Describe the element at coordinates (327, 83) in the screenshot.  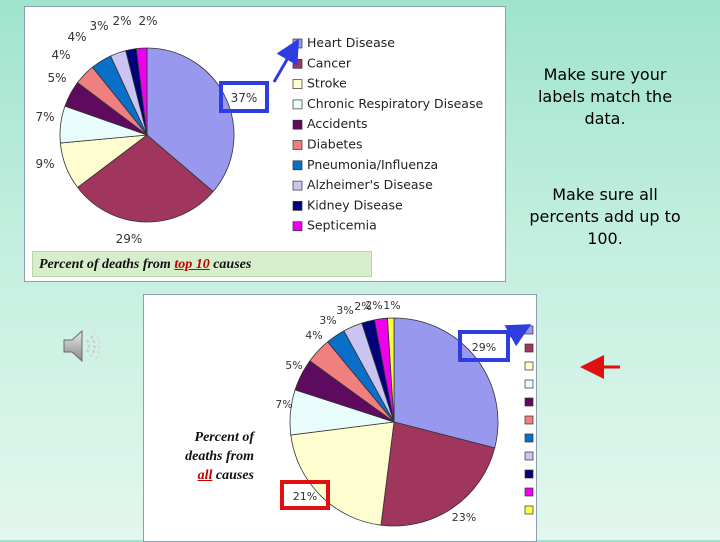
I see `legend-label-stroke: Stroke` at that location.